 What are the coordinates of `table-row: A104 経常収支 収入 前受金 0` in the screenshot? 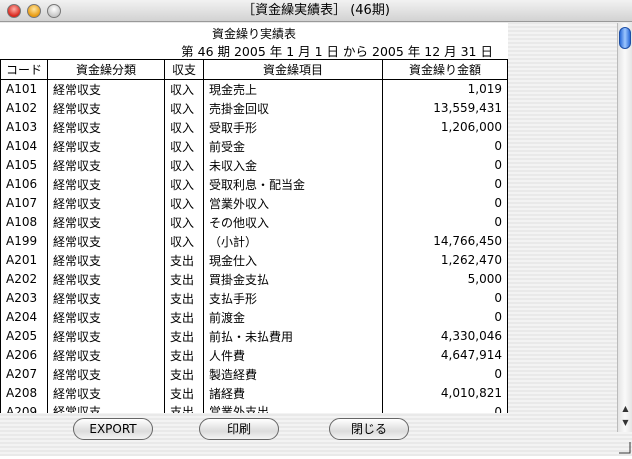 It's located at (254, 146).